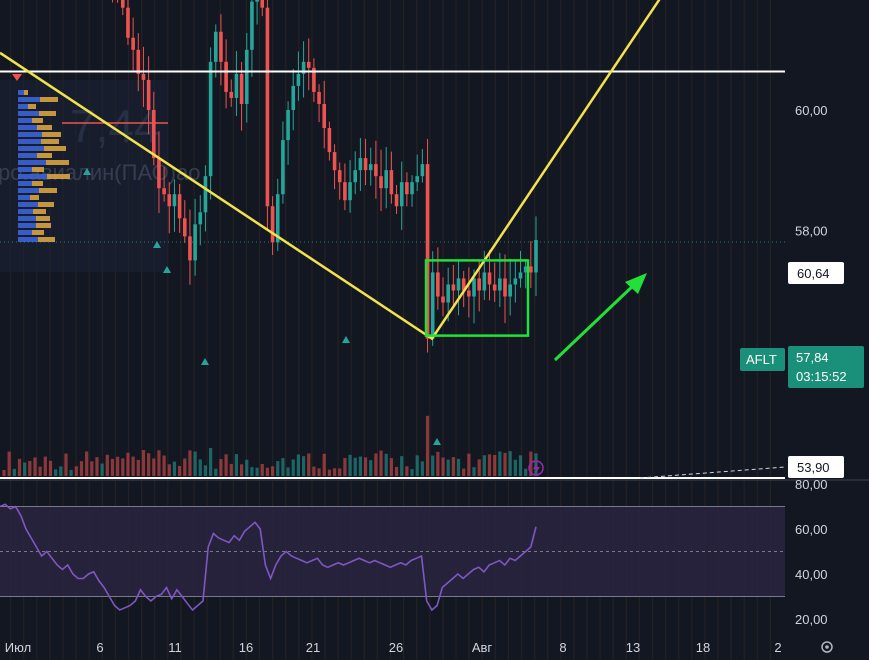 This screenshot has width=869, height=660. I want to click on time-tick-label: 16, so click(246, 647).